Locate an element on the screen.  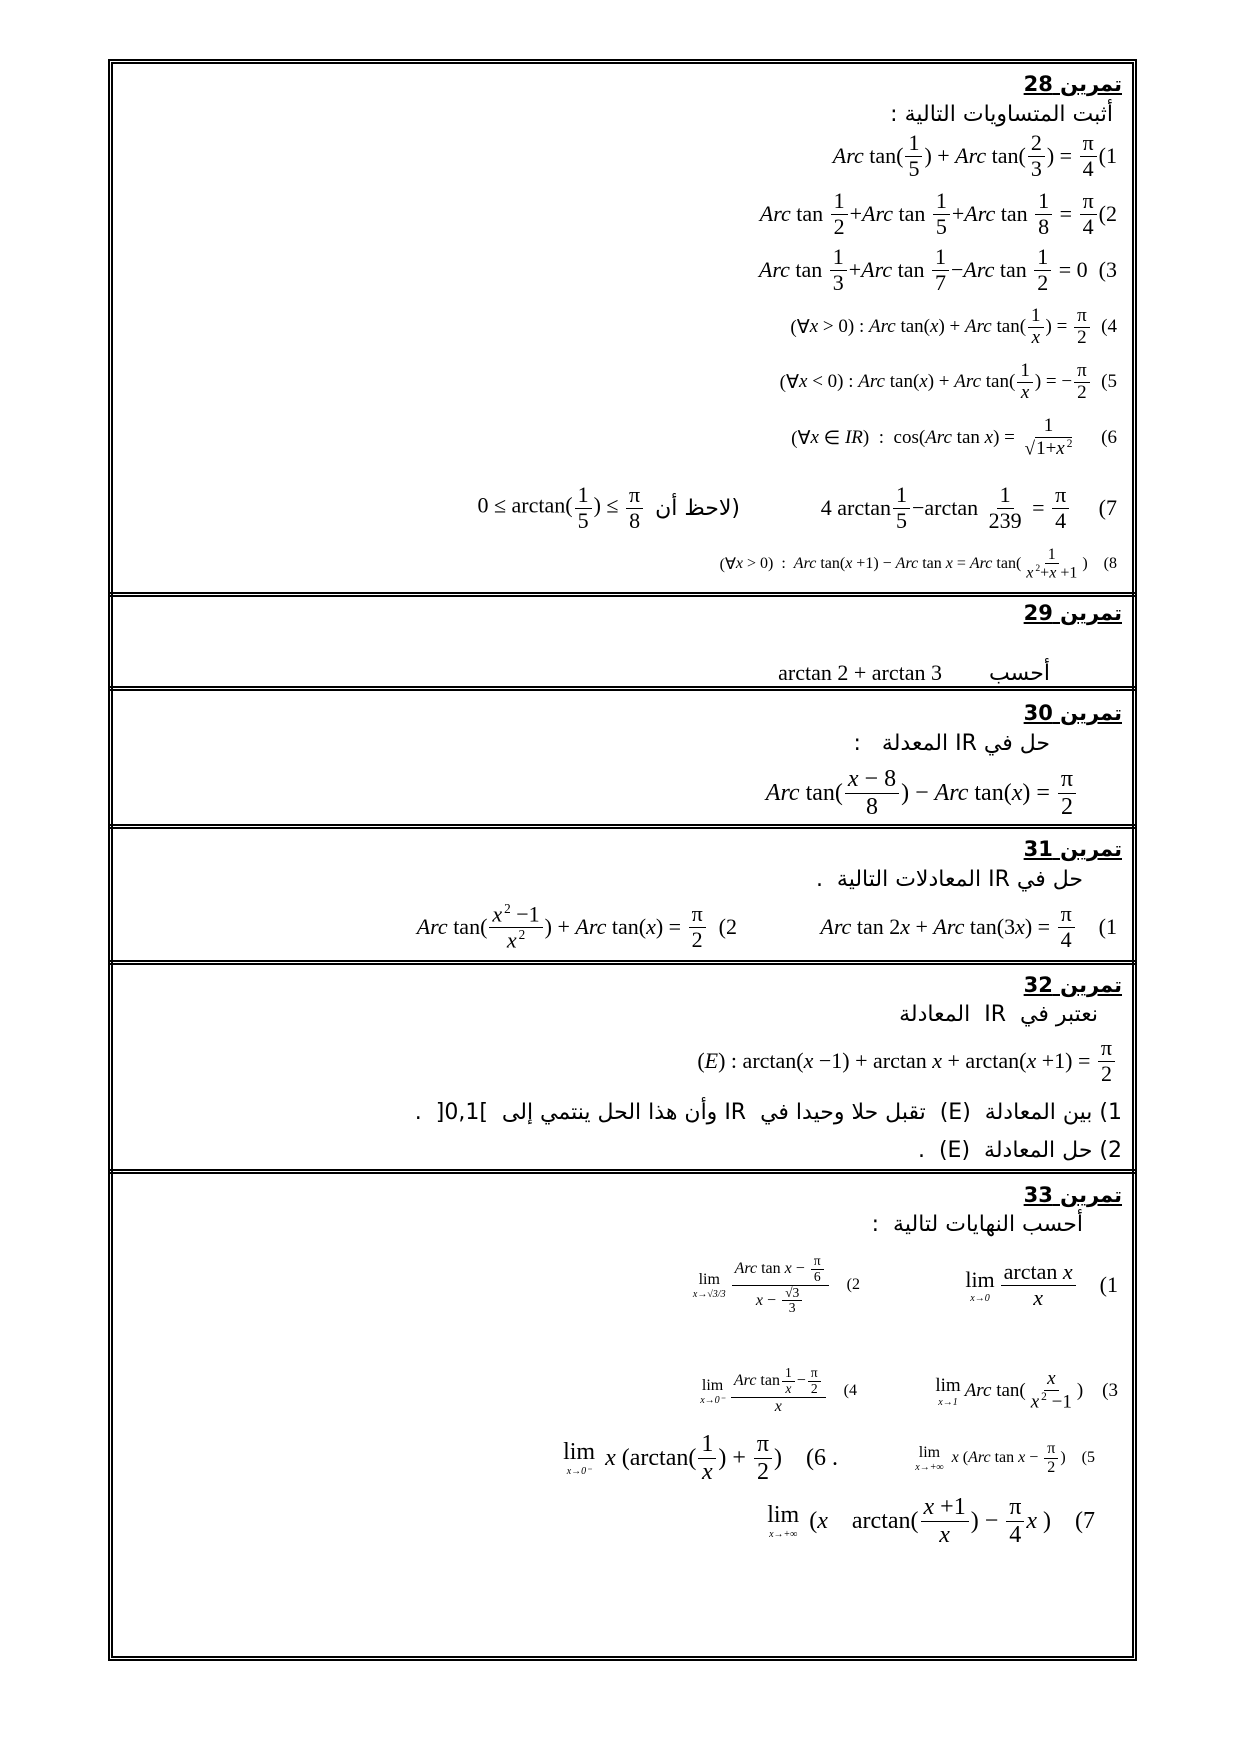
math-text: ( is located at coordinates (810, 1520).